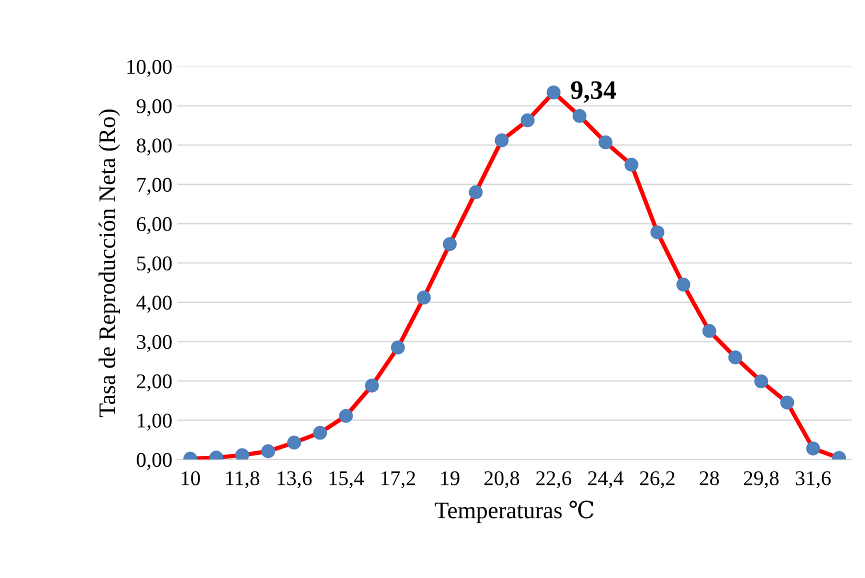  Describe the element at coordinates (295, 479) in the screenshot. I see `x-tick-label: 13,6` at that location.